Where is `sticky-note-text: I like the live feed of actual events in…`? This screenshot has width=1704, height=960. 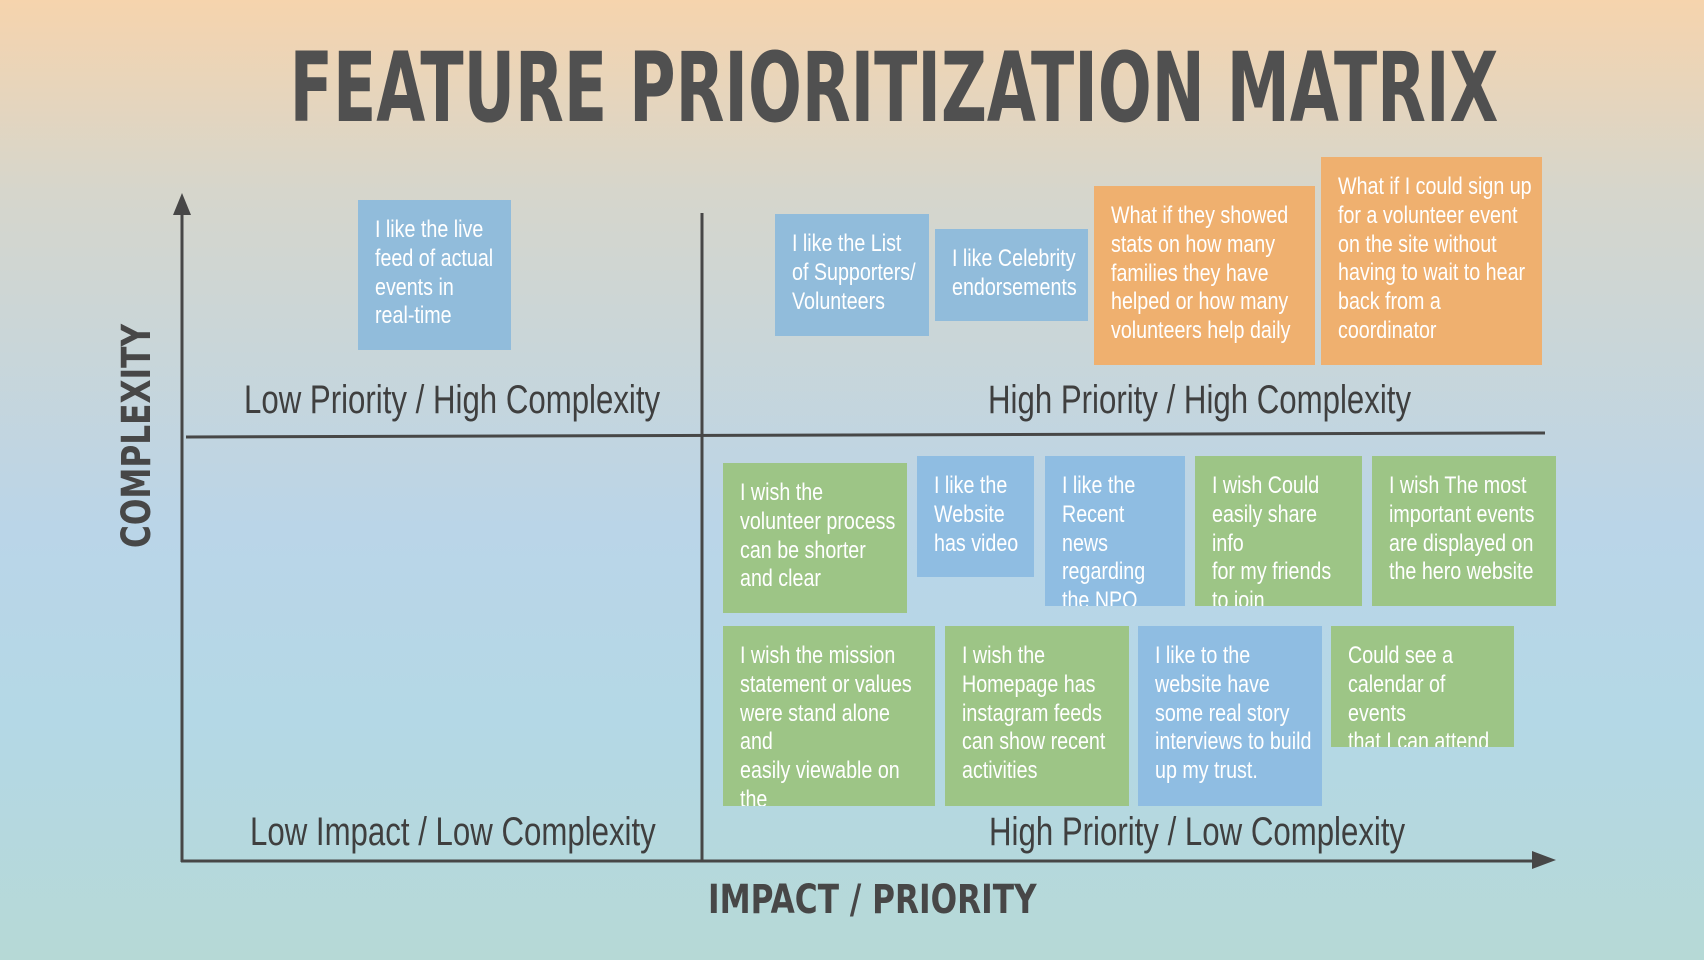 sticky-note-text: I like the live feed of actual events in… is located at coordinates (434, 273).